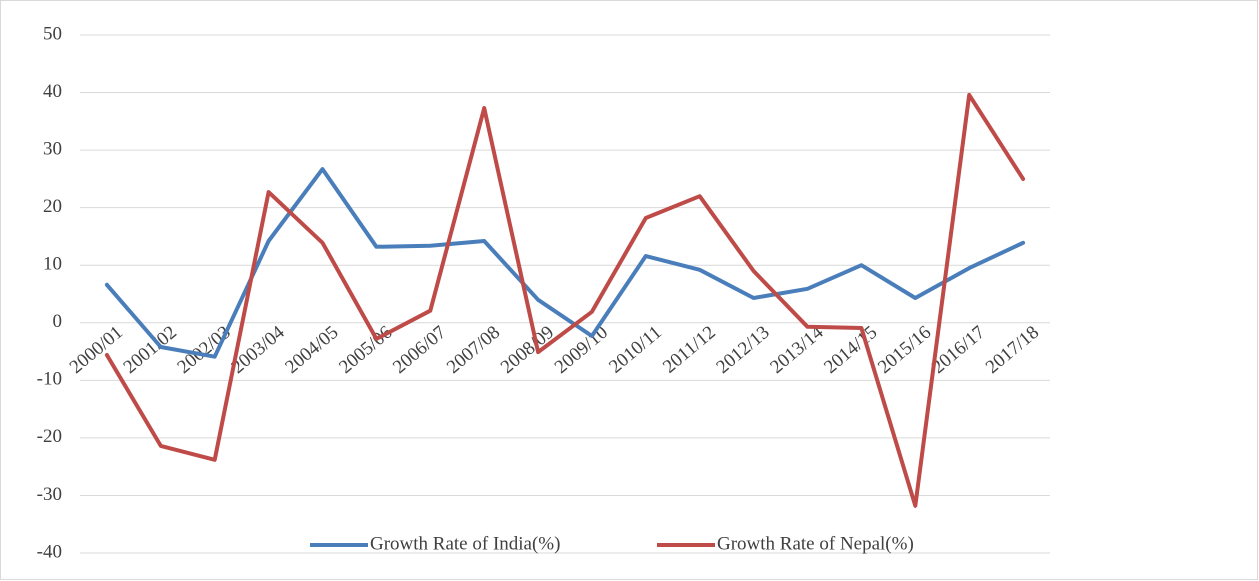  Describe the element at coordinates (52, 91) in the screenshot. I see `y-tick-label: 40` at that location.